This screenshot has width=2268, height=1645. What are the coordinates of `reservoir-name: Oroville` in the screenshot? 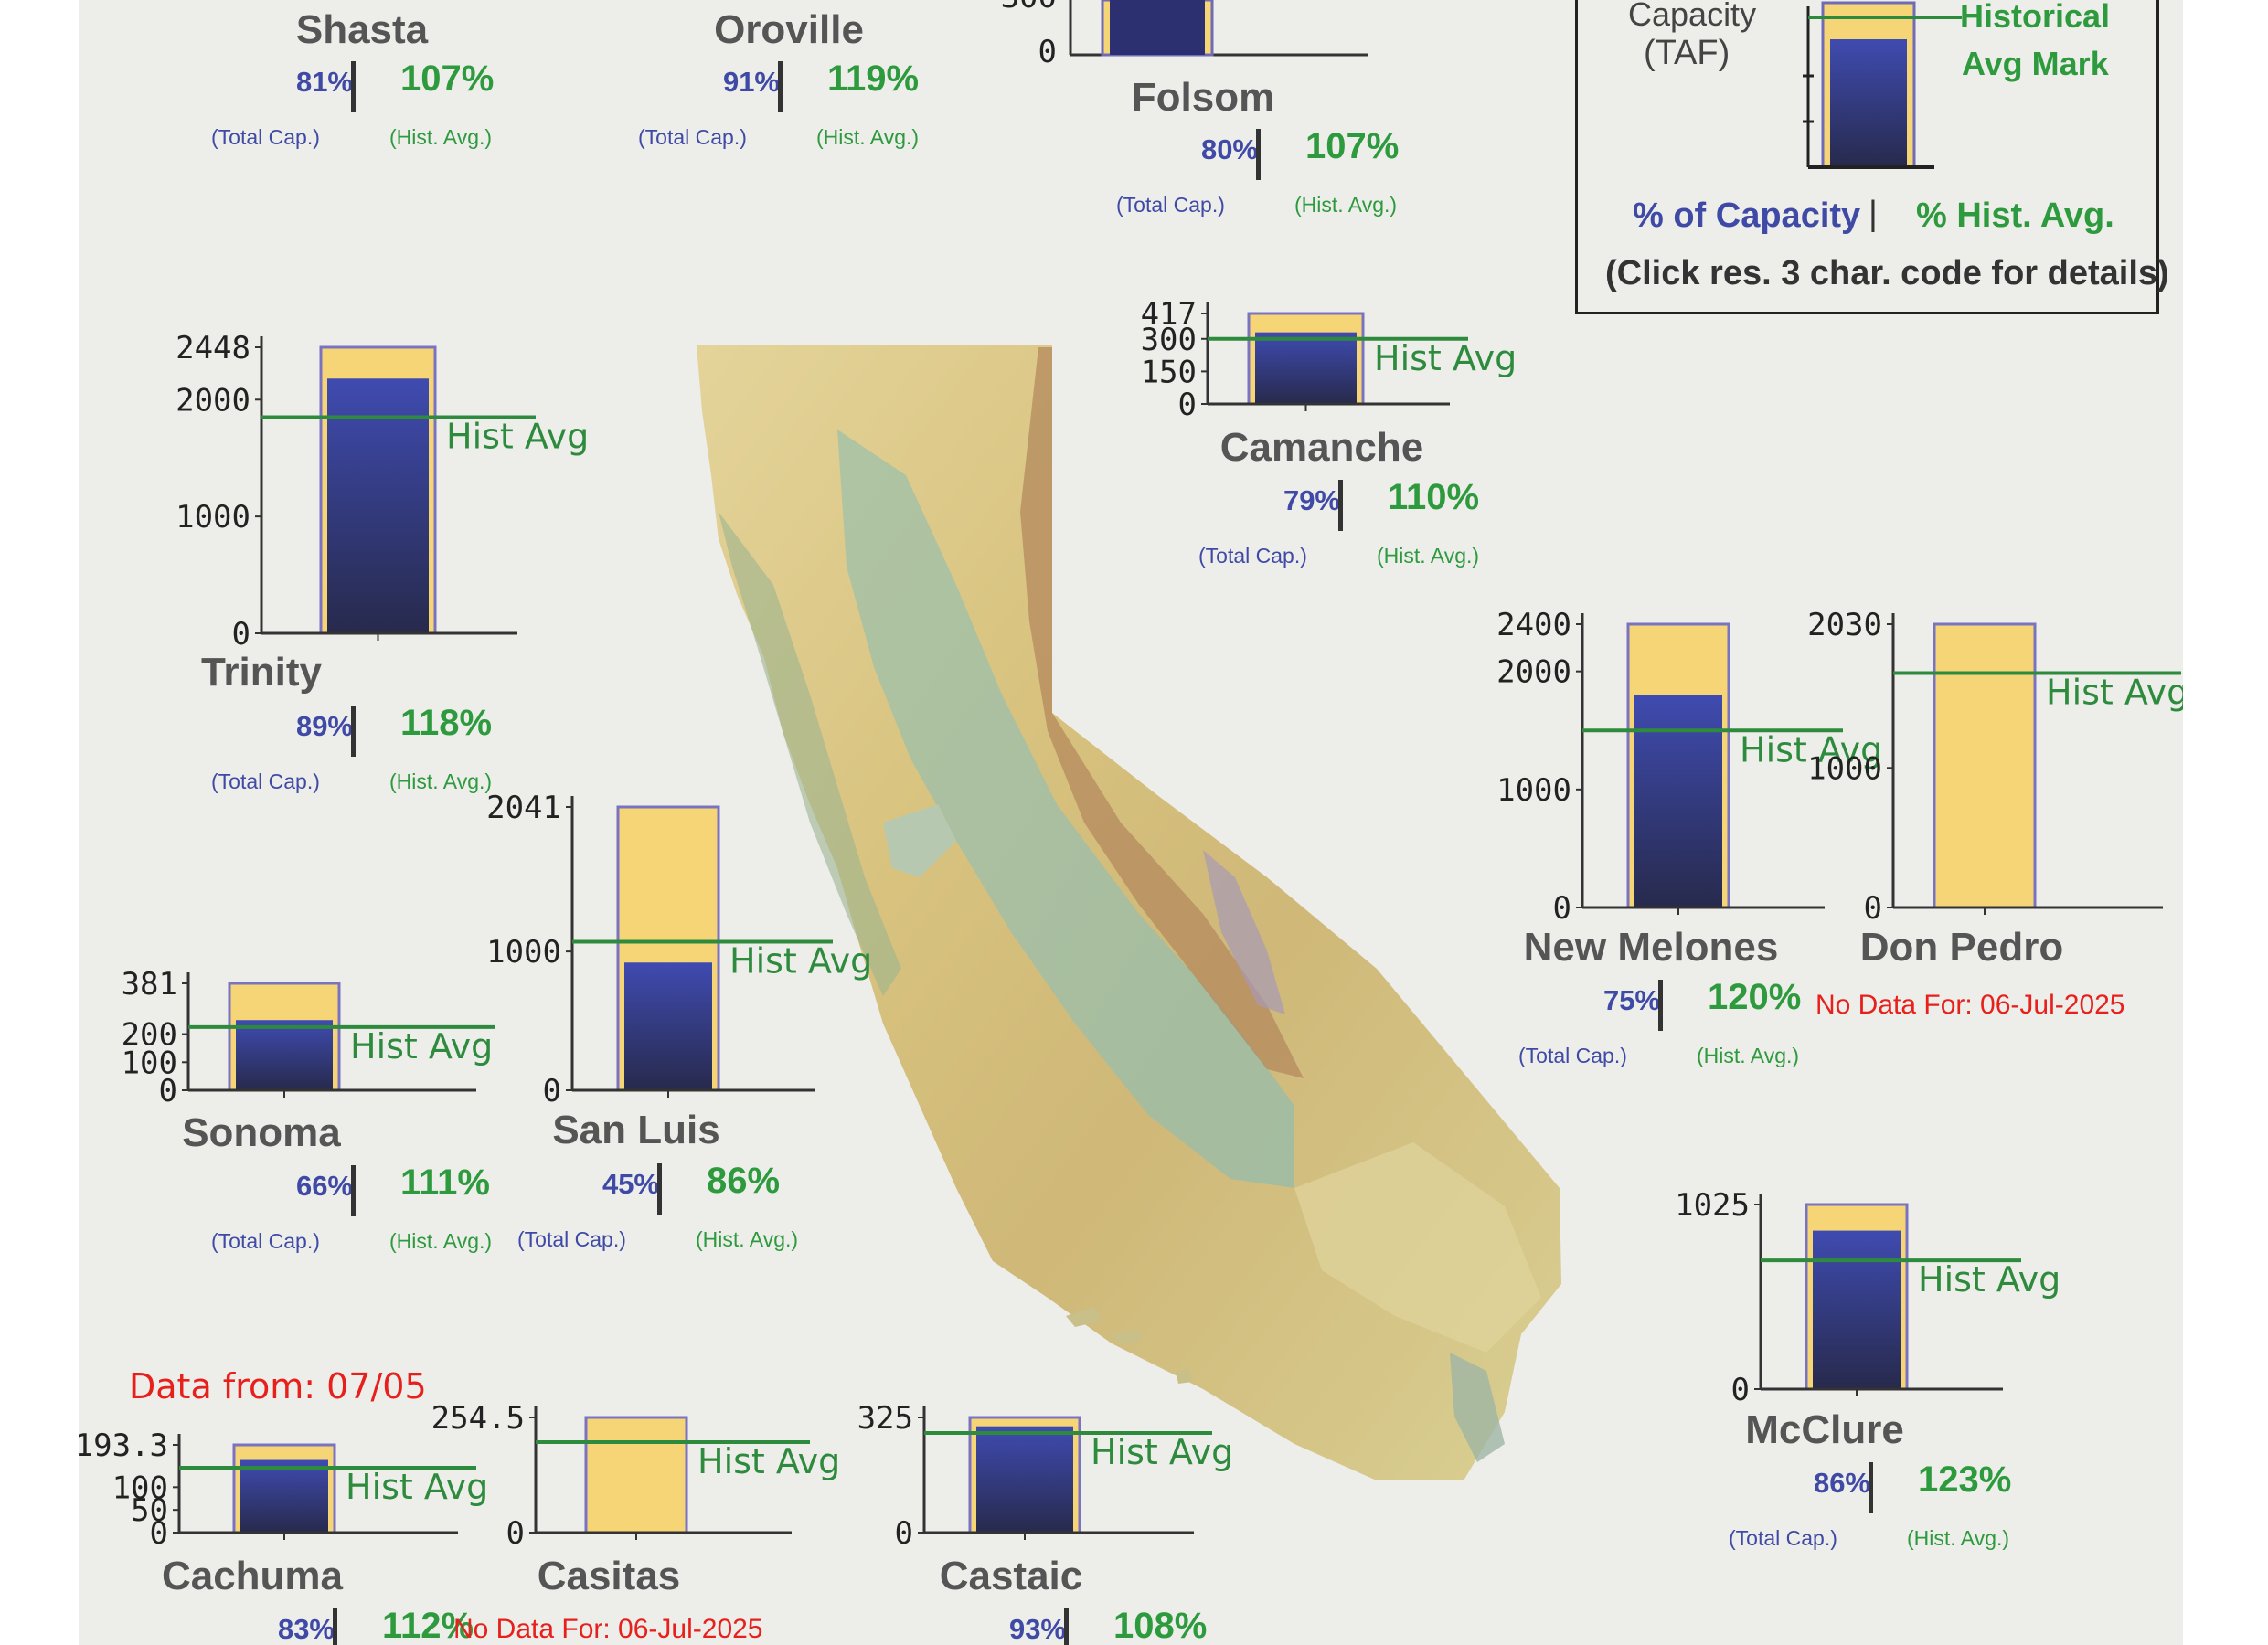 It's located at (789, 29).